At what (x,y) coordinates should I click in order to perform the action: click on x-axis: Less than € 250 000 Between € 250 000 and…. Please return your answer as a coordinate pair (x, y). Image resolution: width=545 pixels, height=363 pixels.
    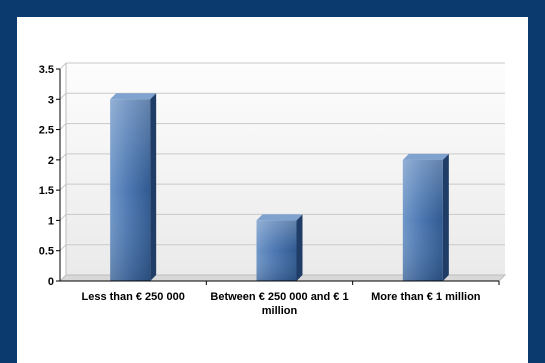
    Looking at the image, I should click on (280, 298).